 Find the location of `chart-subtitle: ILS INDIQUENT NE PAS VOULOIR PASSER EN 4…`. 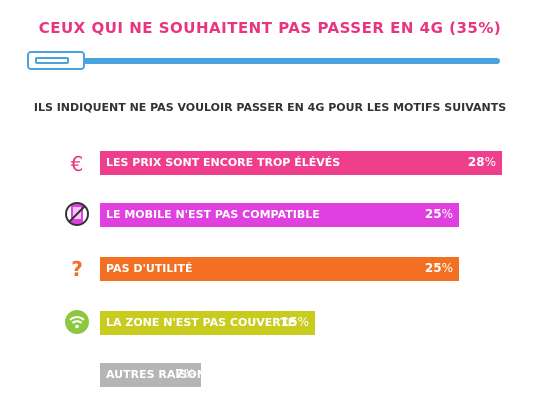

chart-subtitle: ILS INDIQUENT NE PAS VOULOIR PASSER EN 4… is located at coordinates (270, 107).